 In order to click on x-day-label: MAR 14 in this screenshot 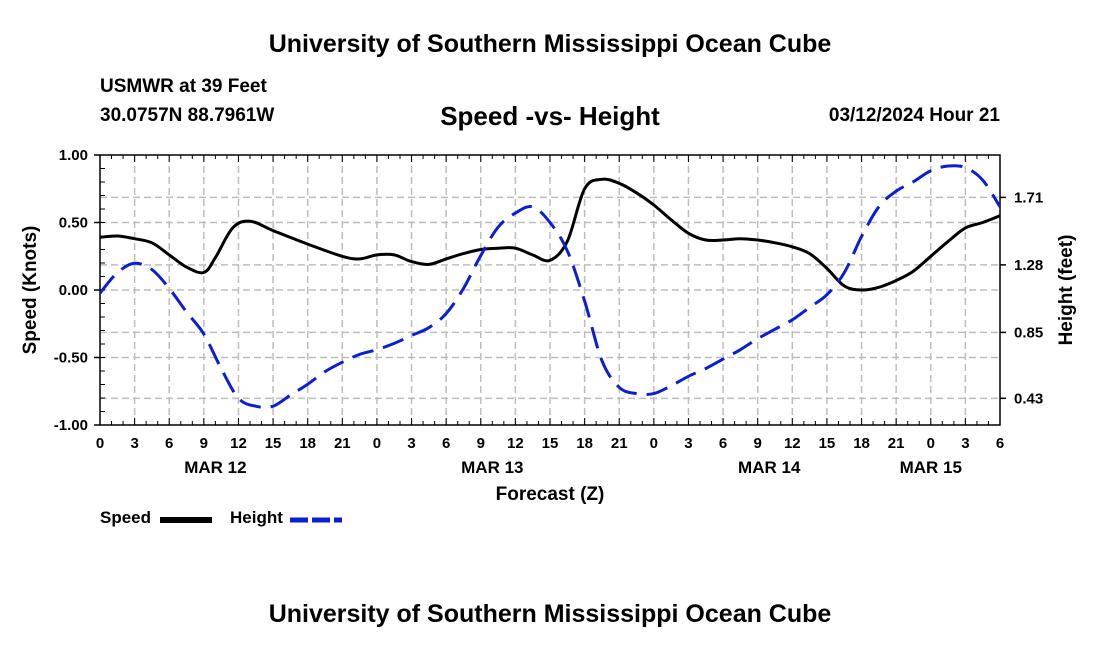, I will do `click(769, 467)`.